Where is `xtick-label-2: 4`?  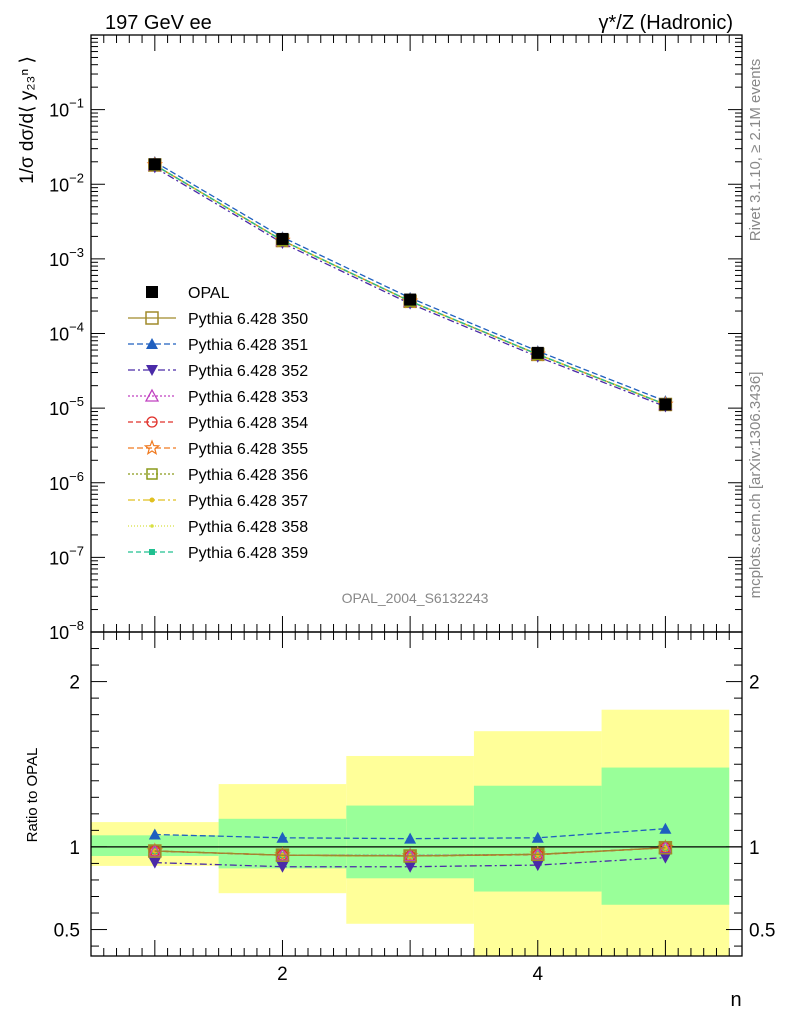 xtick-label-2: 4 is located at coordinates (537, 974).